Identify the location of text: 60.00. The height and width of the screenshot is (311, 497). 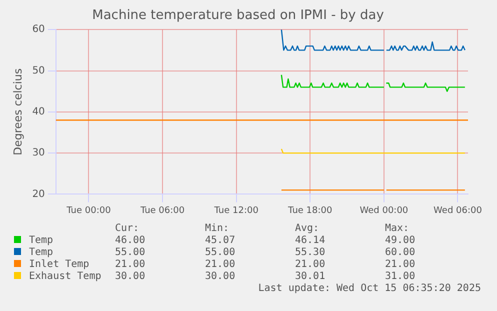
(400, 253).